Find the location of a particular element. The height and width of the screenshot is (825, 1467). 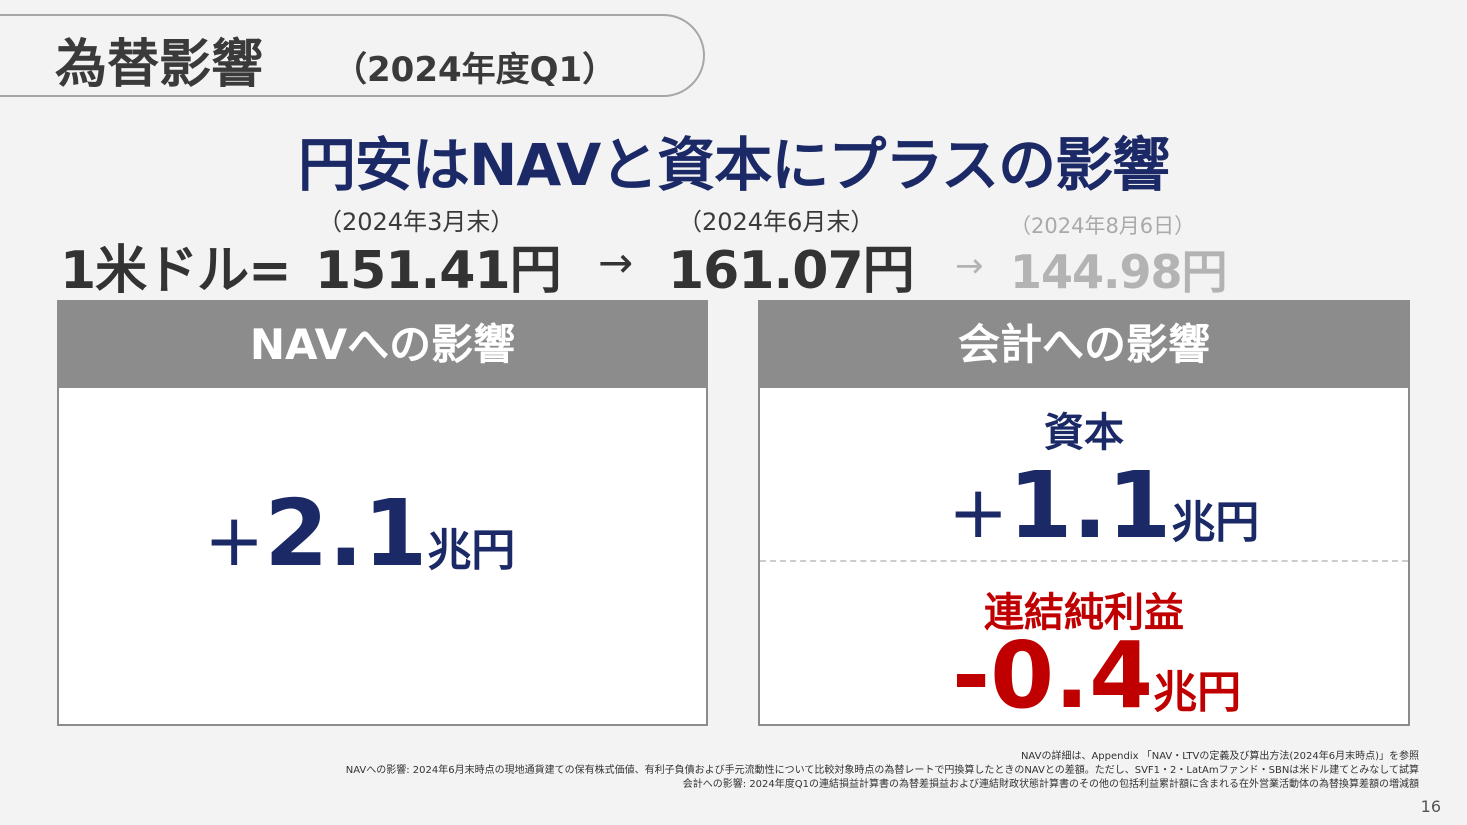

capital-number: 1.1 is located at coordinates (1090, 505).